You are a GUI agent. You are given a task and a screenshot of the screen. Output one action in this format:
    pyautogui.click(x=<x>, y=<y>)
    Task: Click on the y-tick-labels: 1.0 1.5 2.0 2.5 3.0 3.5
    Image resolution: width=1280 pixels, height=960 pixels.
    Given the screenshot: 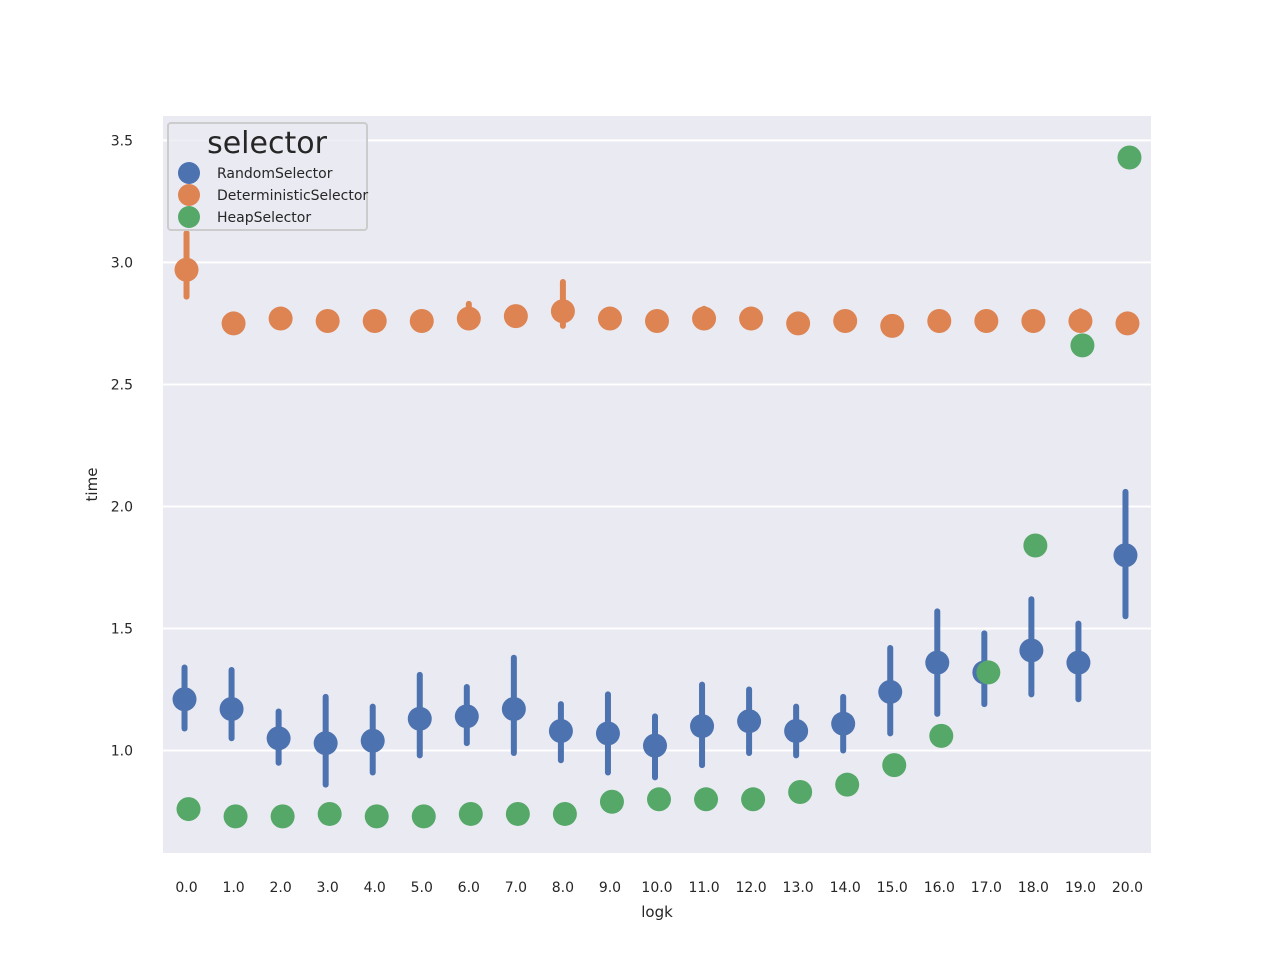 What is the action you would take?
    pyautogui.click(x=122, y=446)
    